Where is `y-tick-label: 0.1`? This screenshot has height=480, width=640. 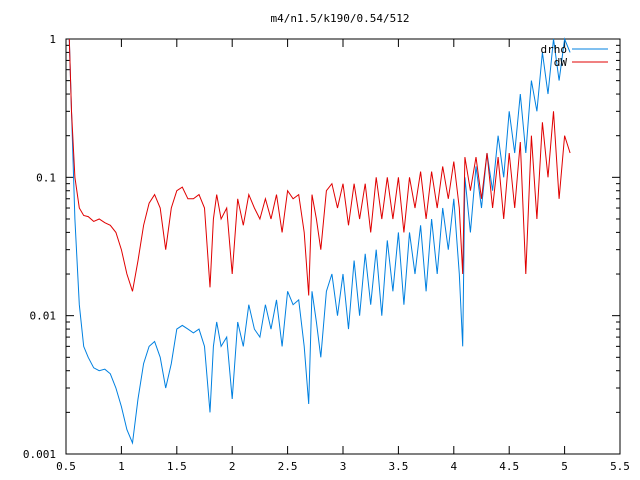
y-tick-label: 0.1 is located at coordinates (46, 177).